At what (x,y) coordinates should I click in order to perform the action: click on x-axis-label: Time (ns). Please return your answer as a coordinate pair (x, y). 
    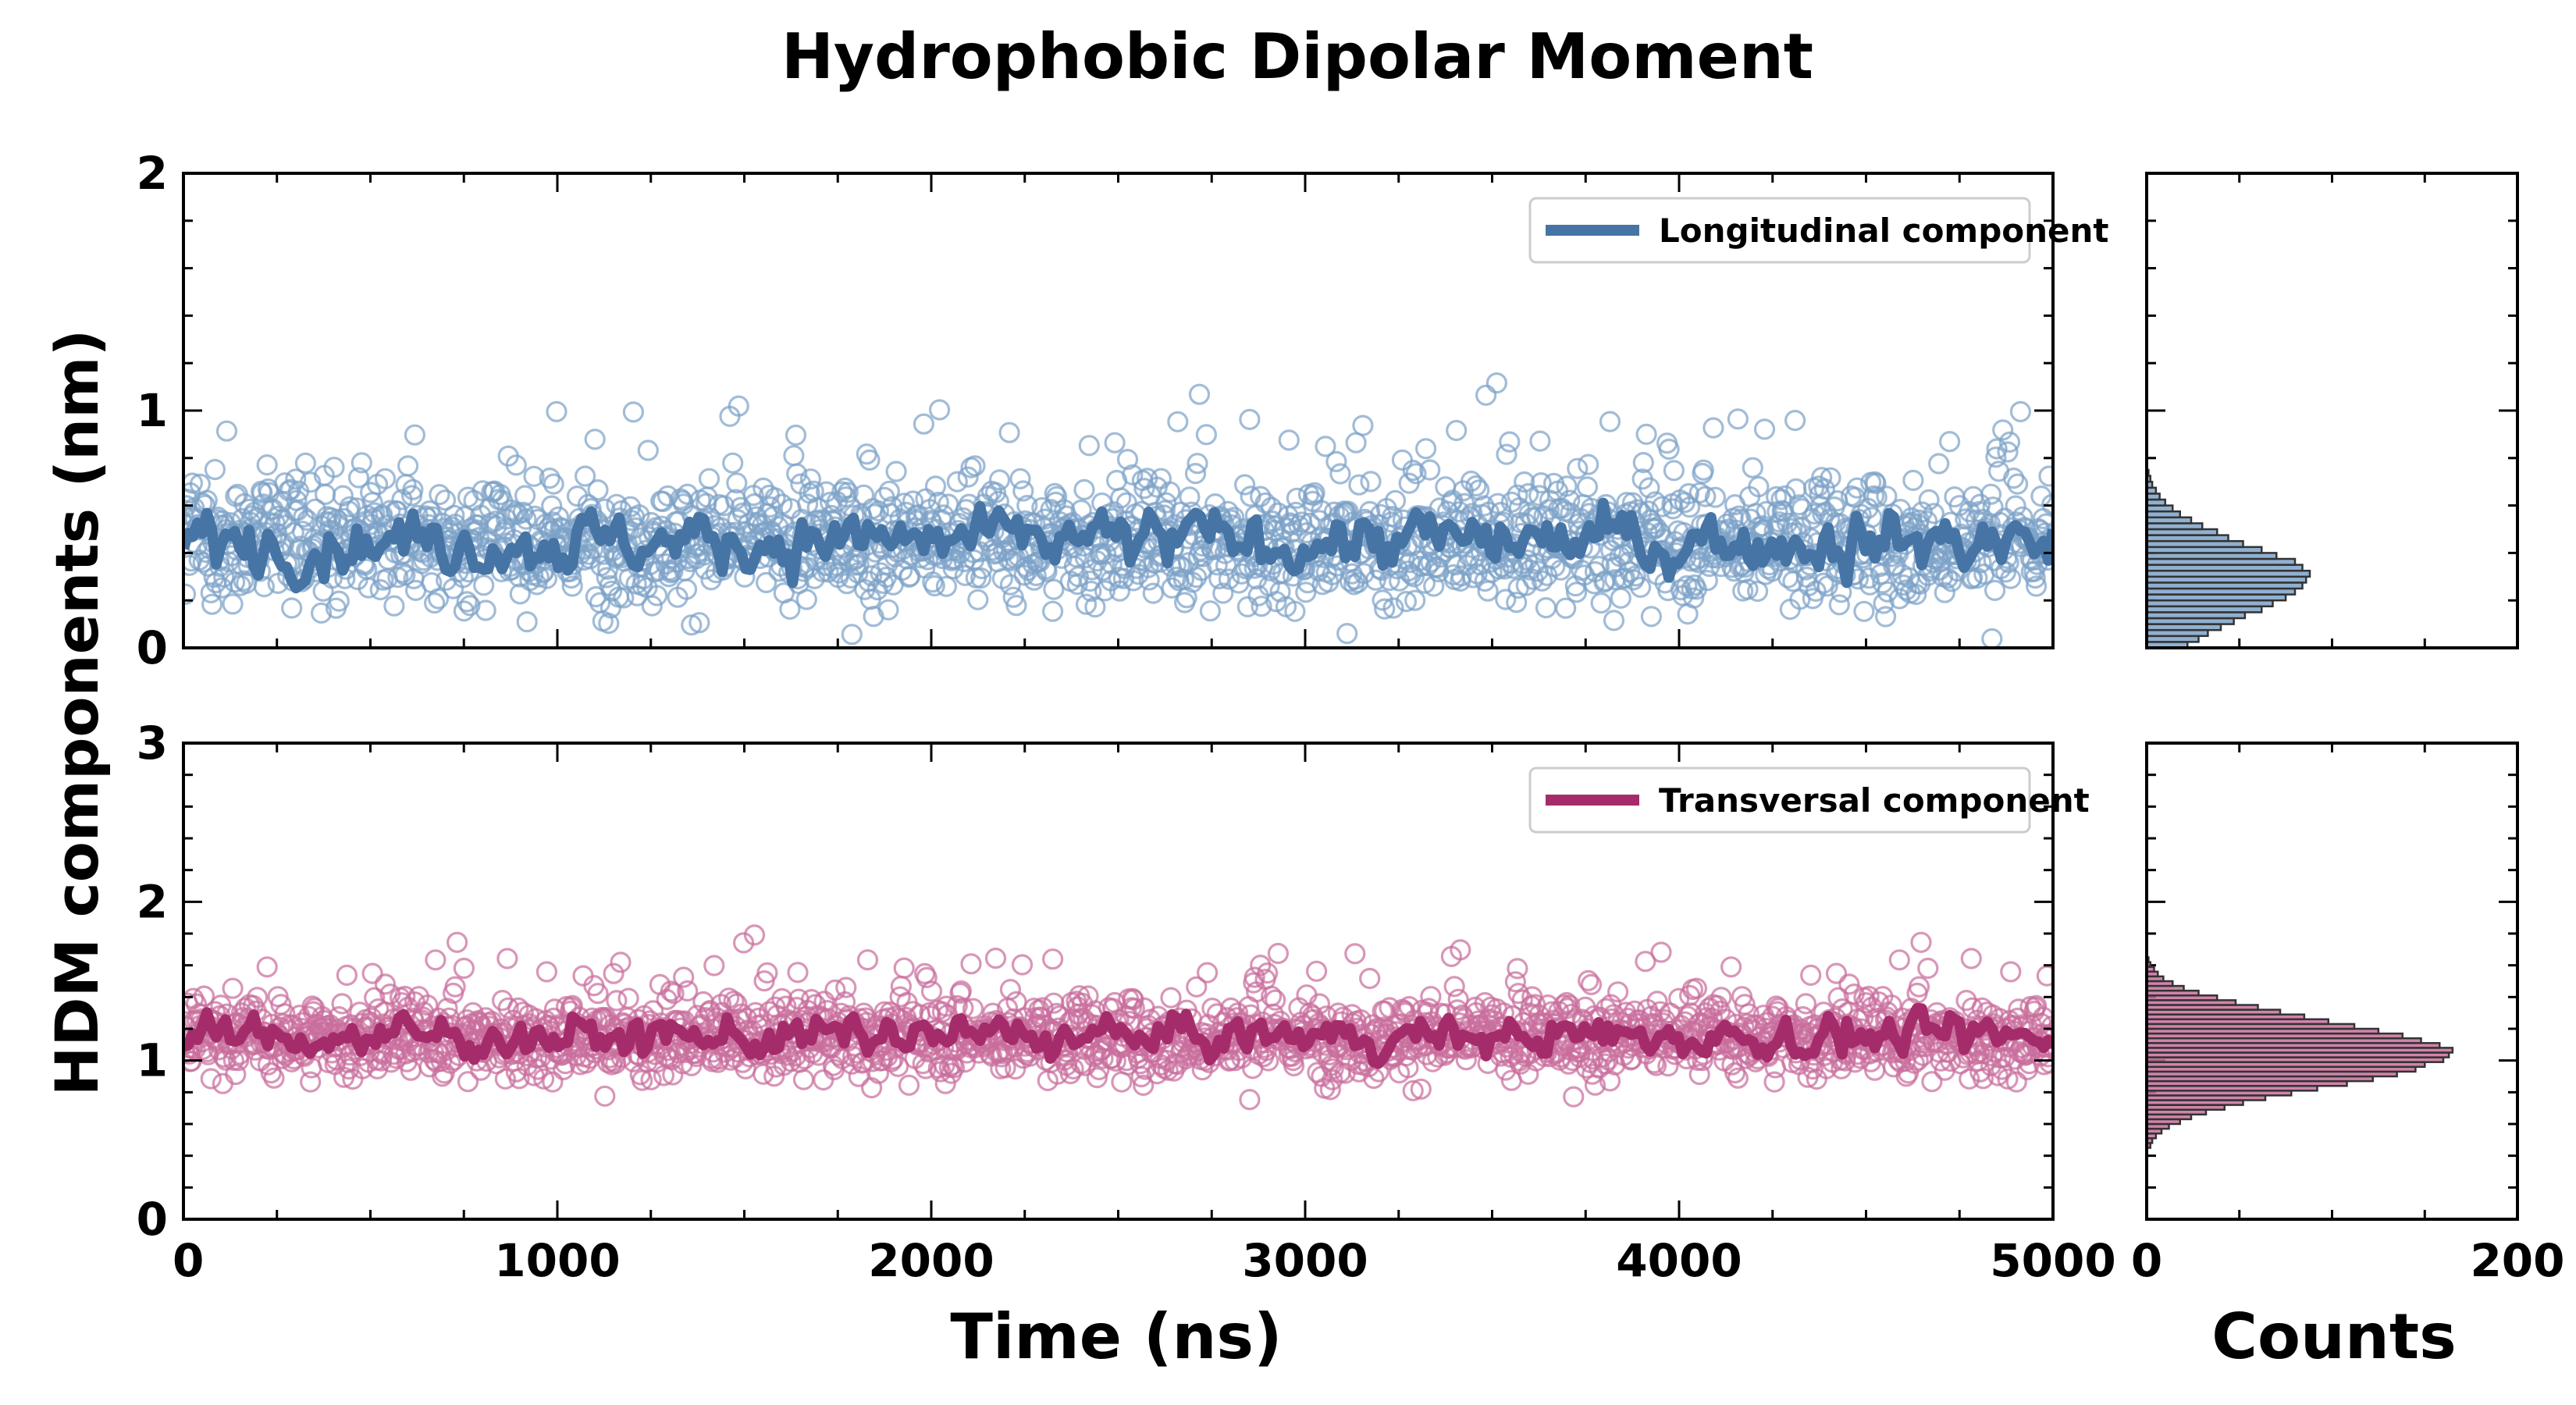
    Looking at the image, I should click on (1116, 1337).